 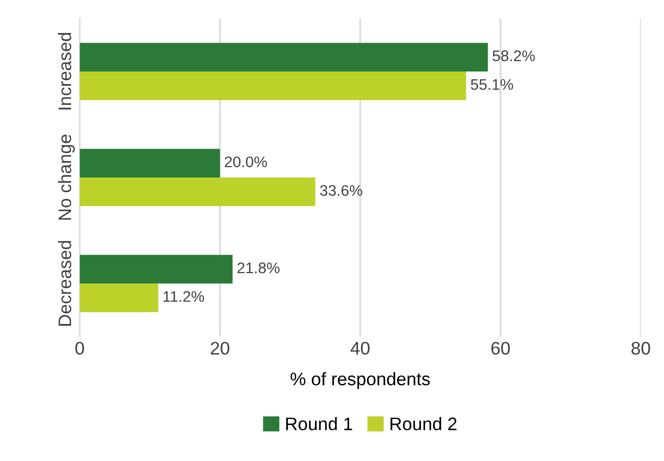 What do you see at coordinates (500, 348) in the screenshot?
I see `x-tick-label: 60` at bounding box center [500, 348].